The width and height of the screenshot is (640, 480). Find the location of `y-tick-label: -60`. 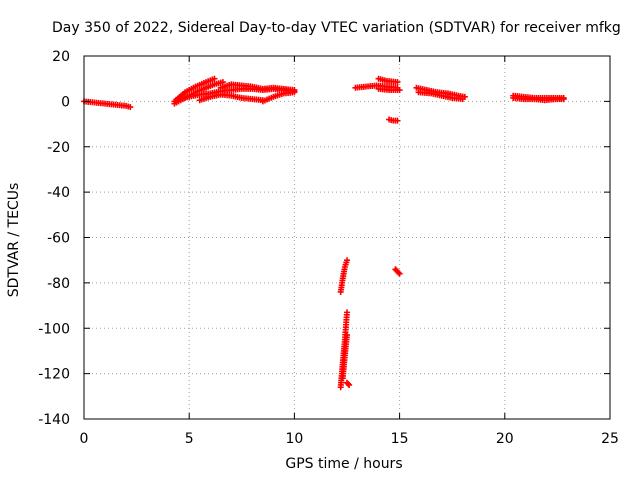

y-tick-label: -60 is located at coordinates (58, 239).